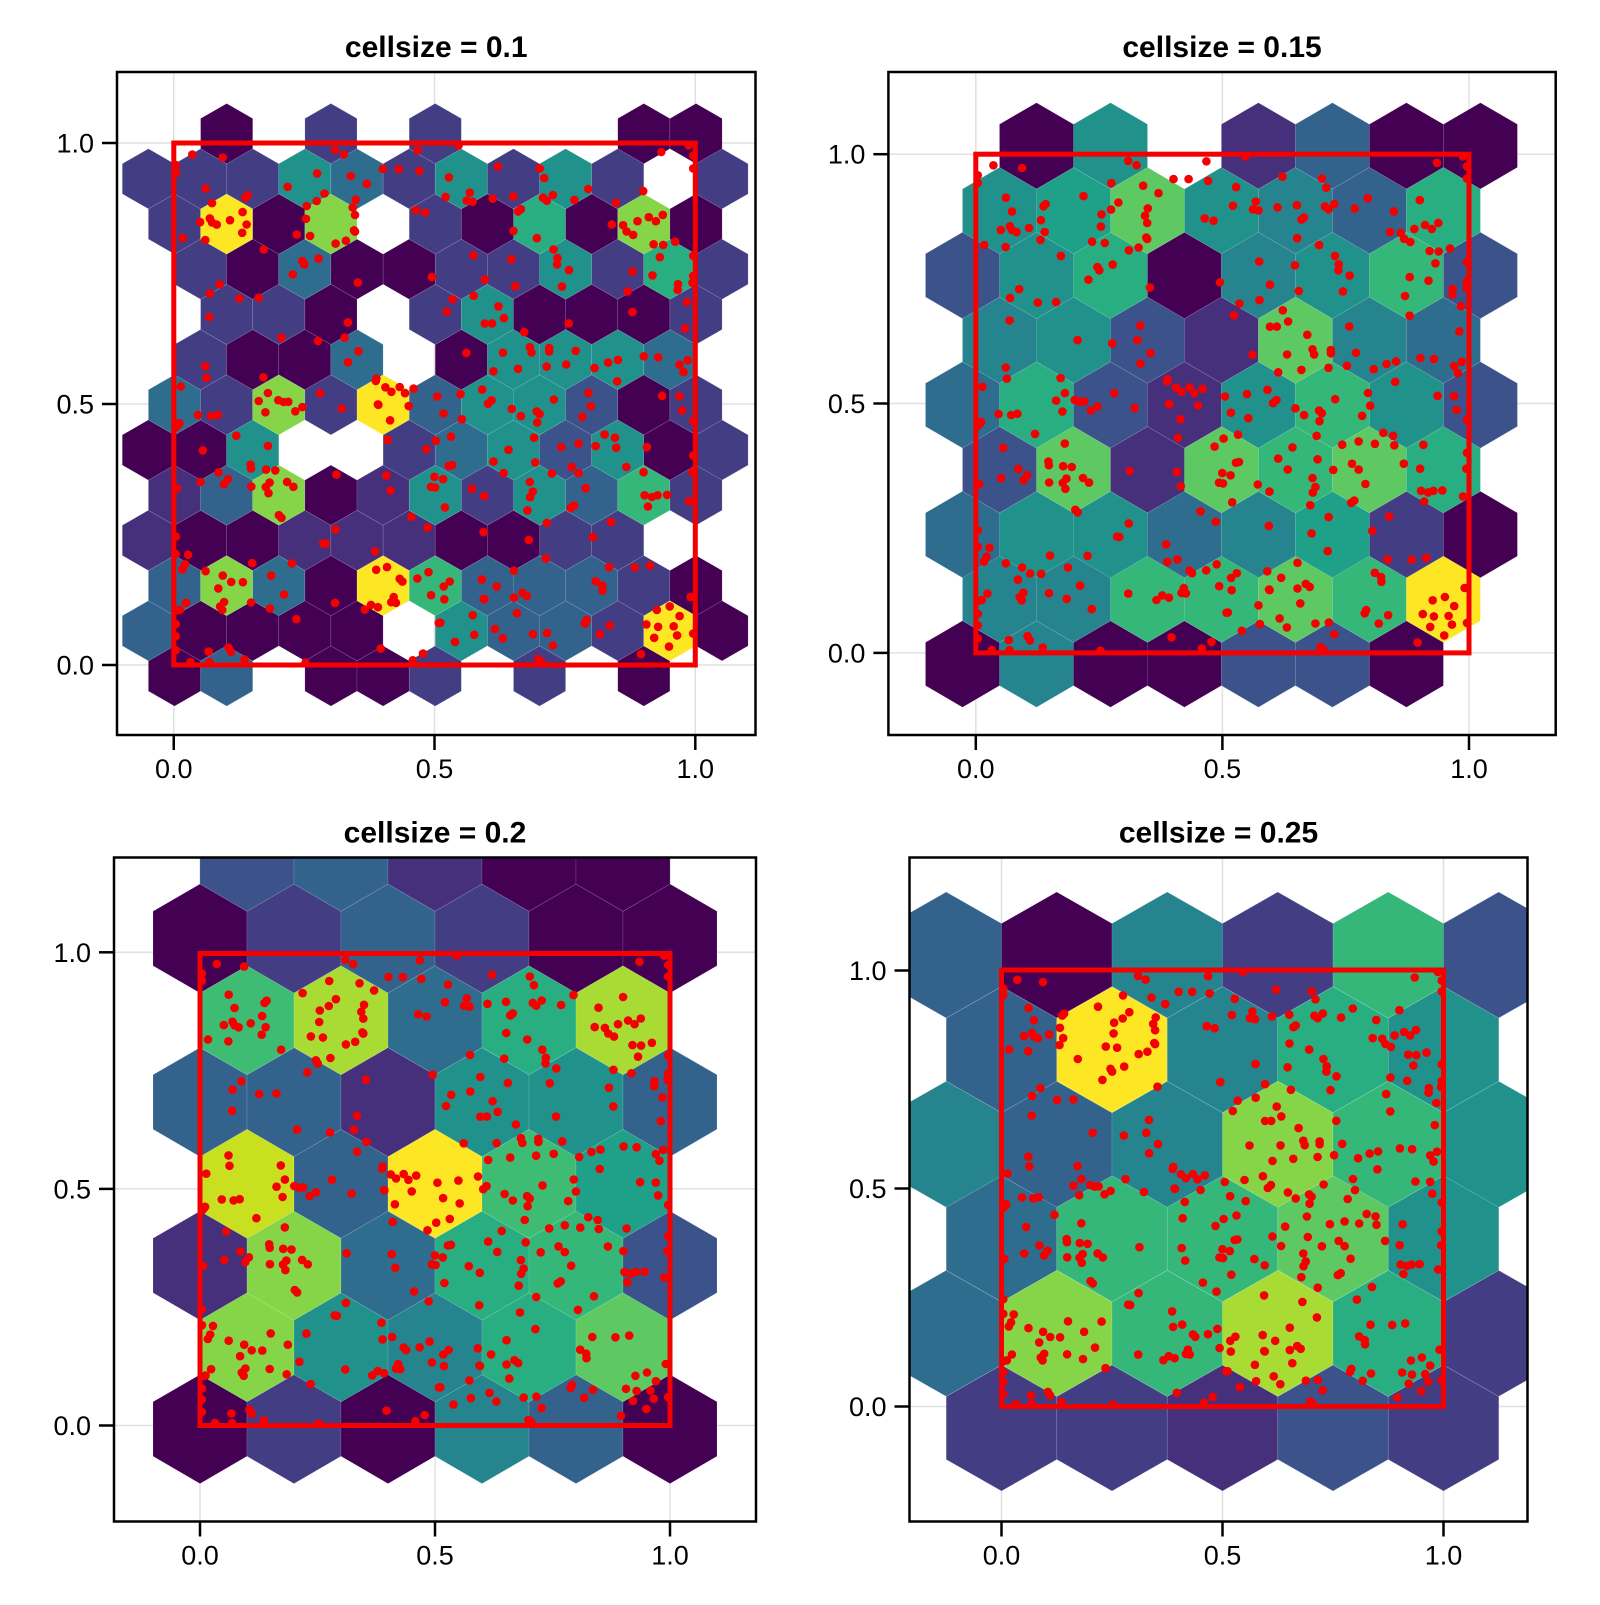 The image size is (1600, 1605). I want to click on svg-text: cellsize = 0.25, so click(1218, 833).